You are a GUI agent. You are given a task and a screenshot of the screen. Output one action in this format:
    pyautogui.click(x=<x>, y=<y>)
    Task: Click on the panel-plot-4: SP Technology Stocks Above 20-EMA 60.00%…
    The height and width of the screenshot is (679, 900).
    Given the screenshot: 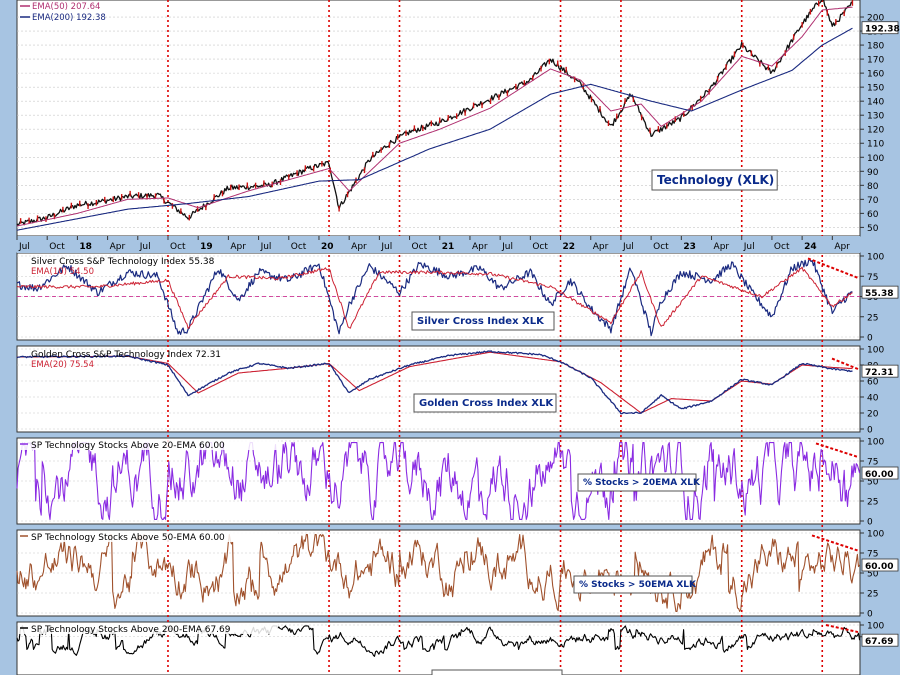 What is the action you would take?
    pyautogui.click(x=457, y=479)
    